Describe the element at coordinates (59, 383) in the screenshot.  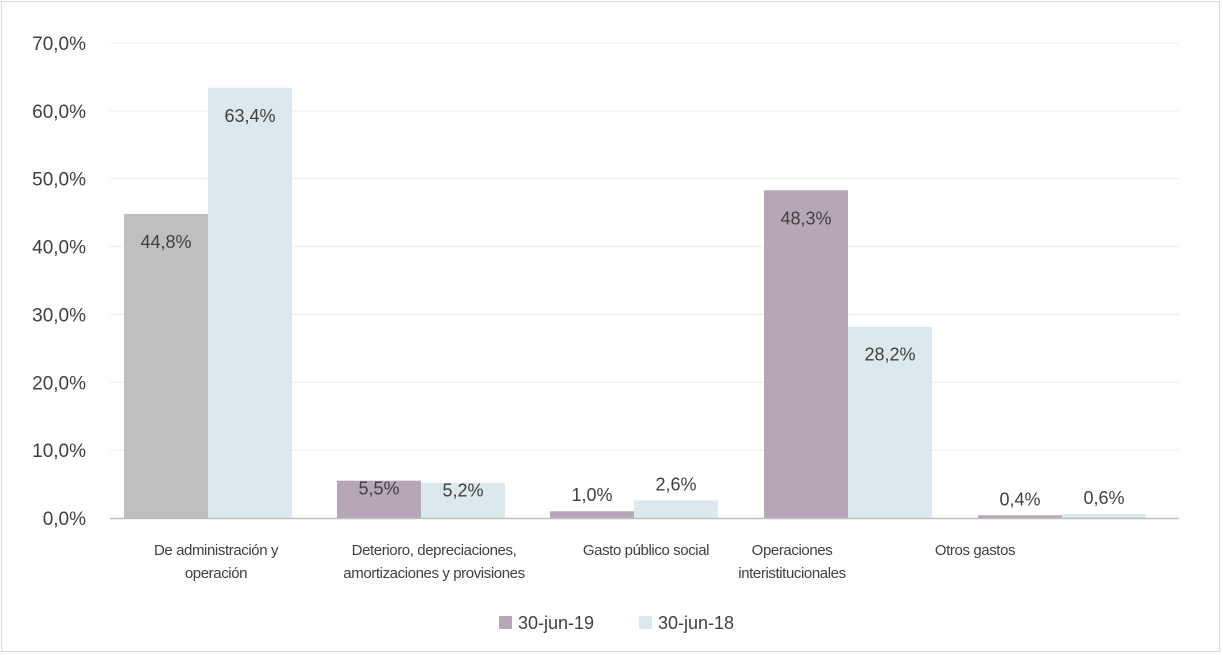
I see `y-tick-label: 20,0%` at that location.